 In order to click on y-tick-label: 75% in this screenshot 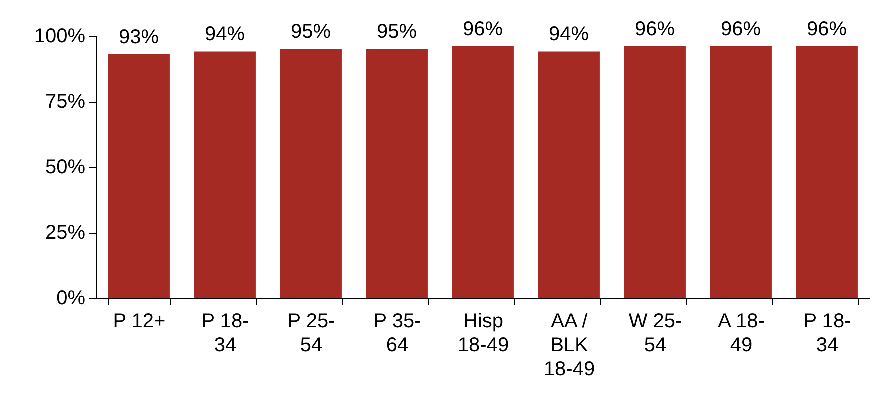, I will do `click(65, 102)`.